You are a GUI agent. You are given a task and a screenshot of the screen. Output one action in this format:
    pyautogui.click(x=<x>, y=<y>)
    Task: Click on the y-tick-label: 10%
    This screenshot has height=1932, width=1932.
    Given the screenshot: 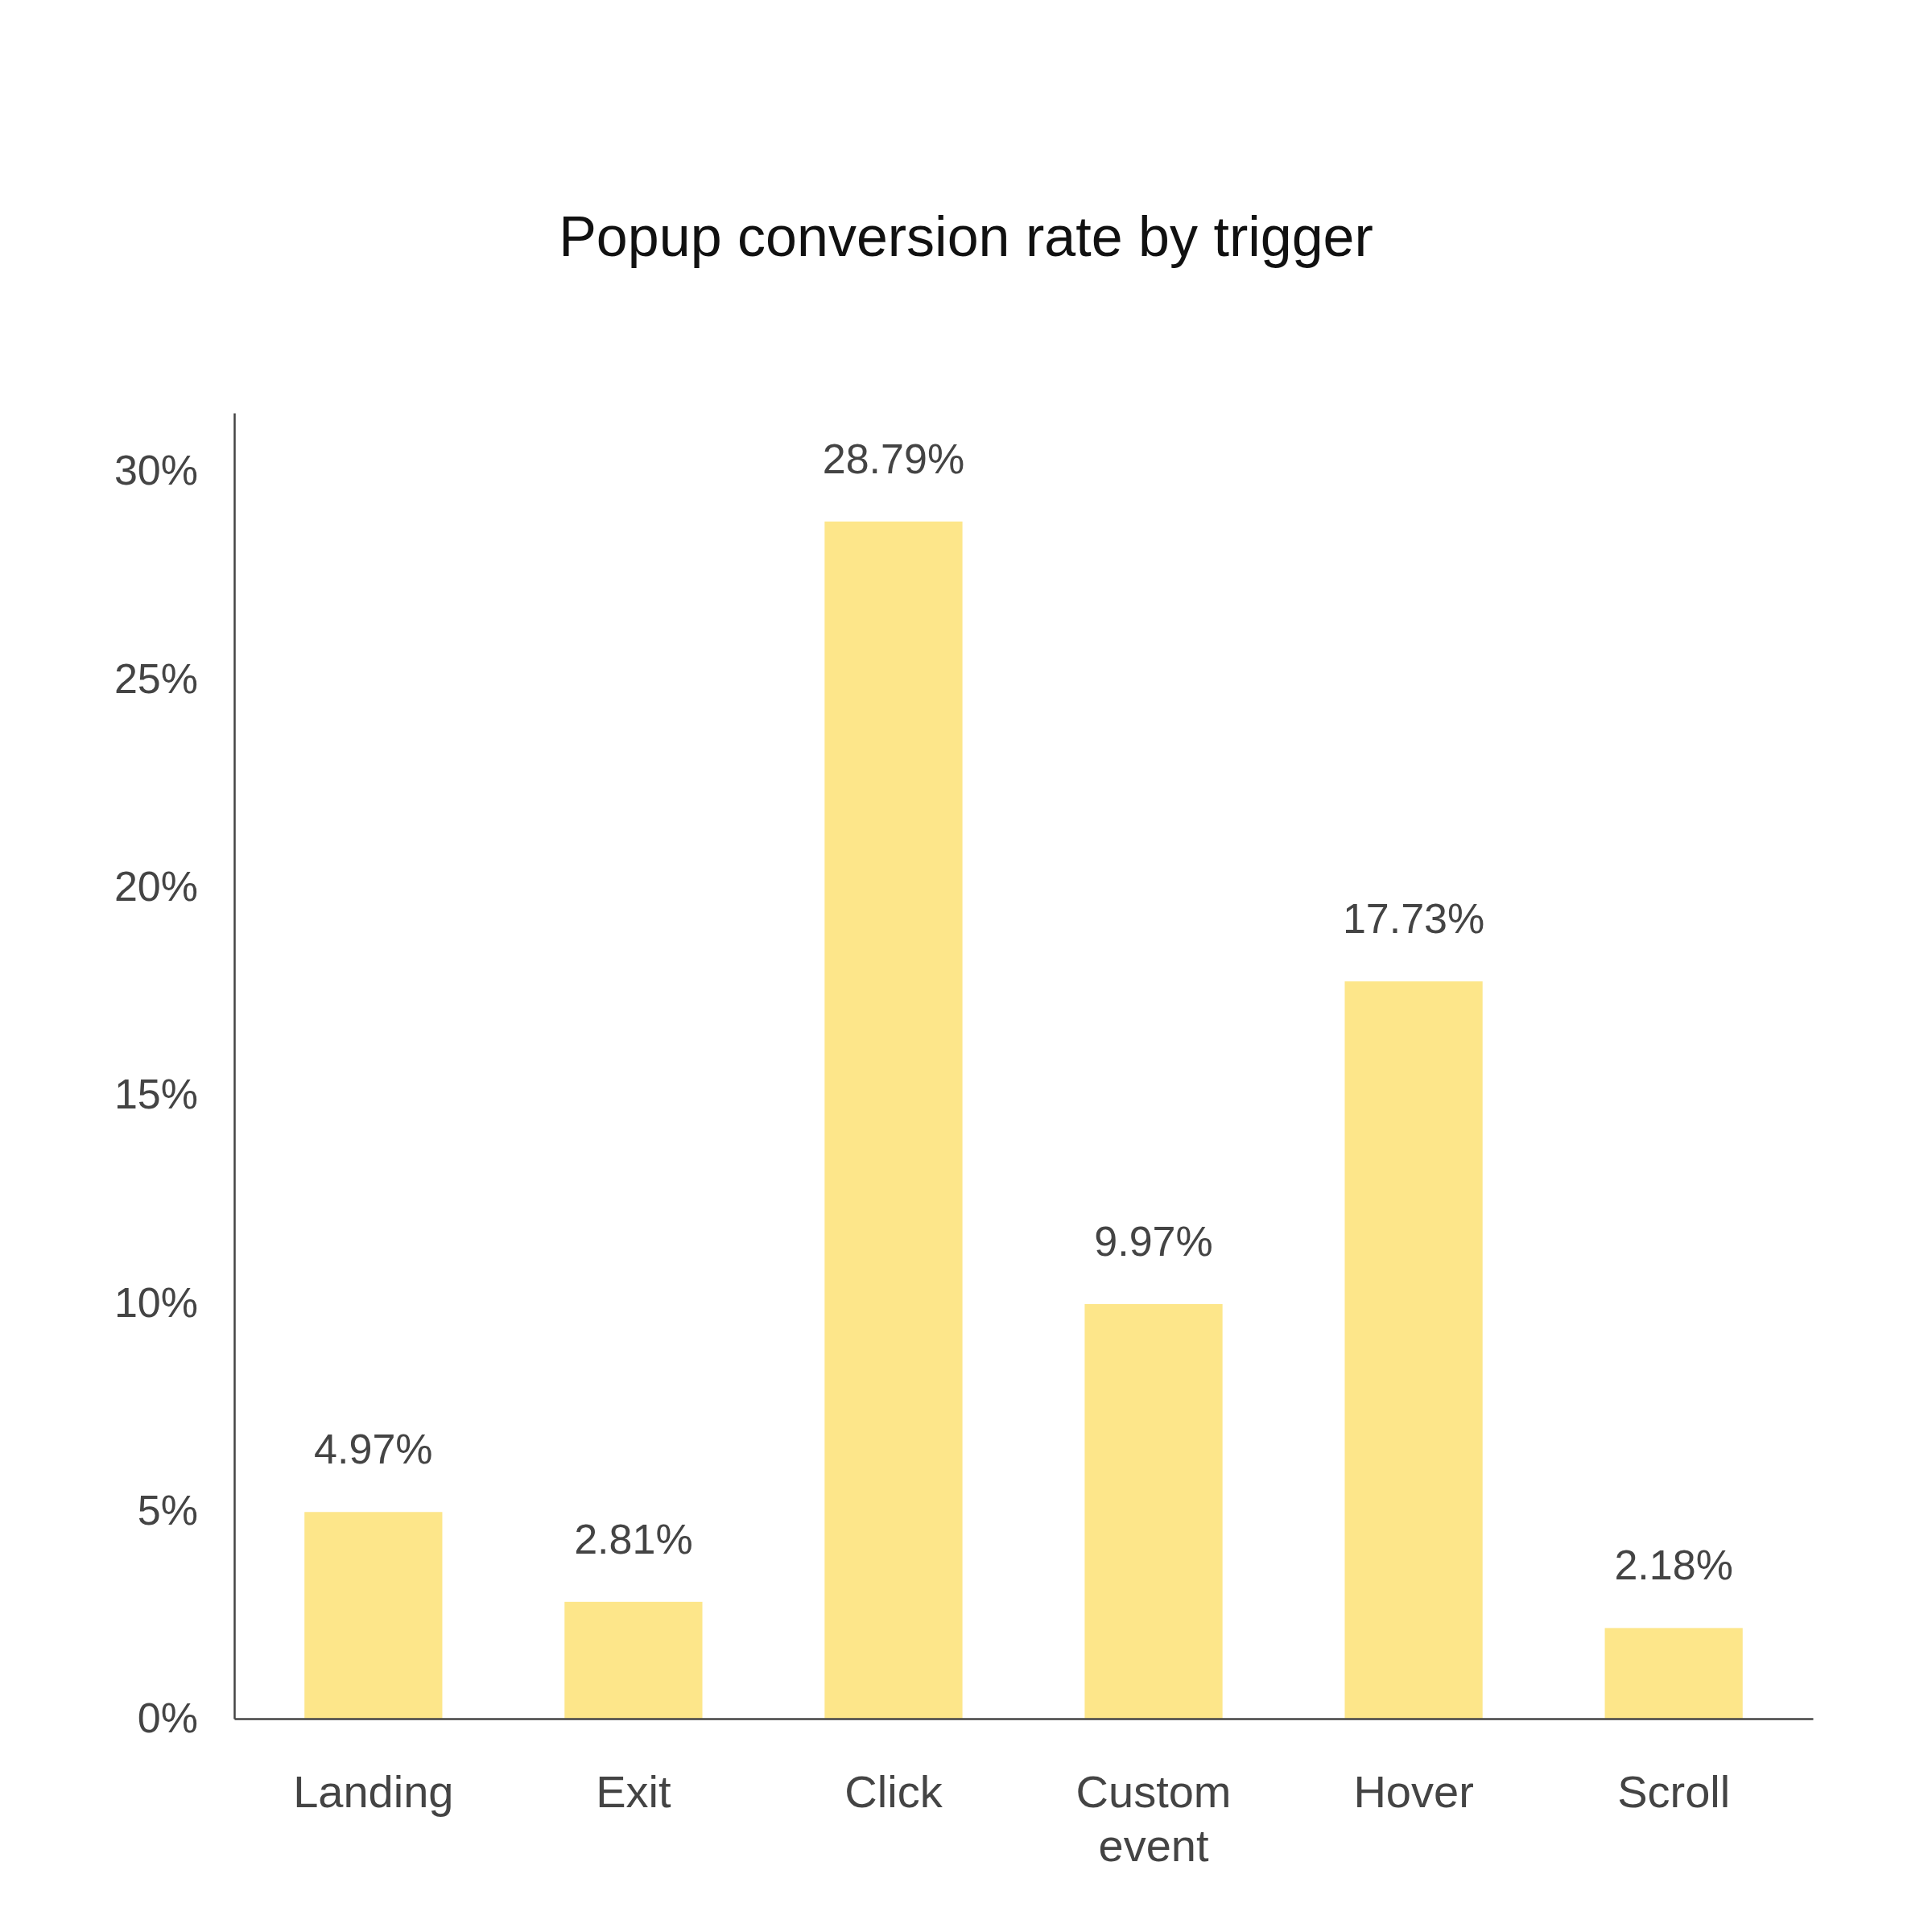 What is the action you would take?
    pyautogui.click(x=156, y=1302)
    